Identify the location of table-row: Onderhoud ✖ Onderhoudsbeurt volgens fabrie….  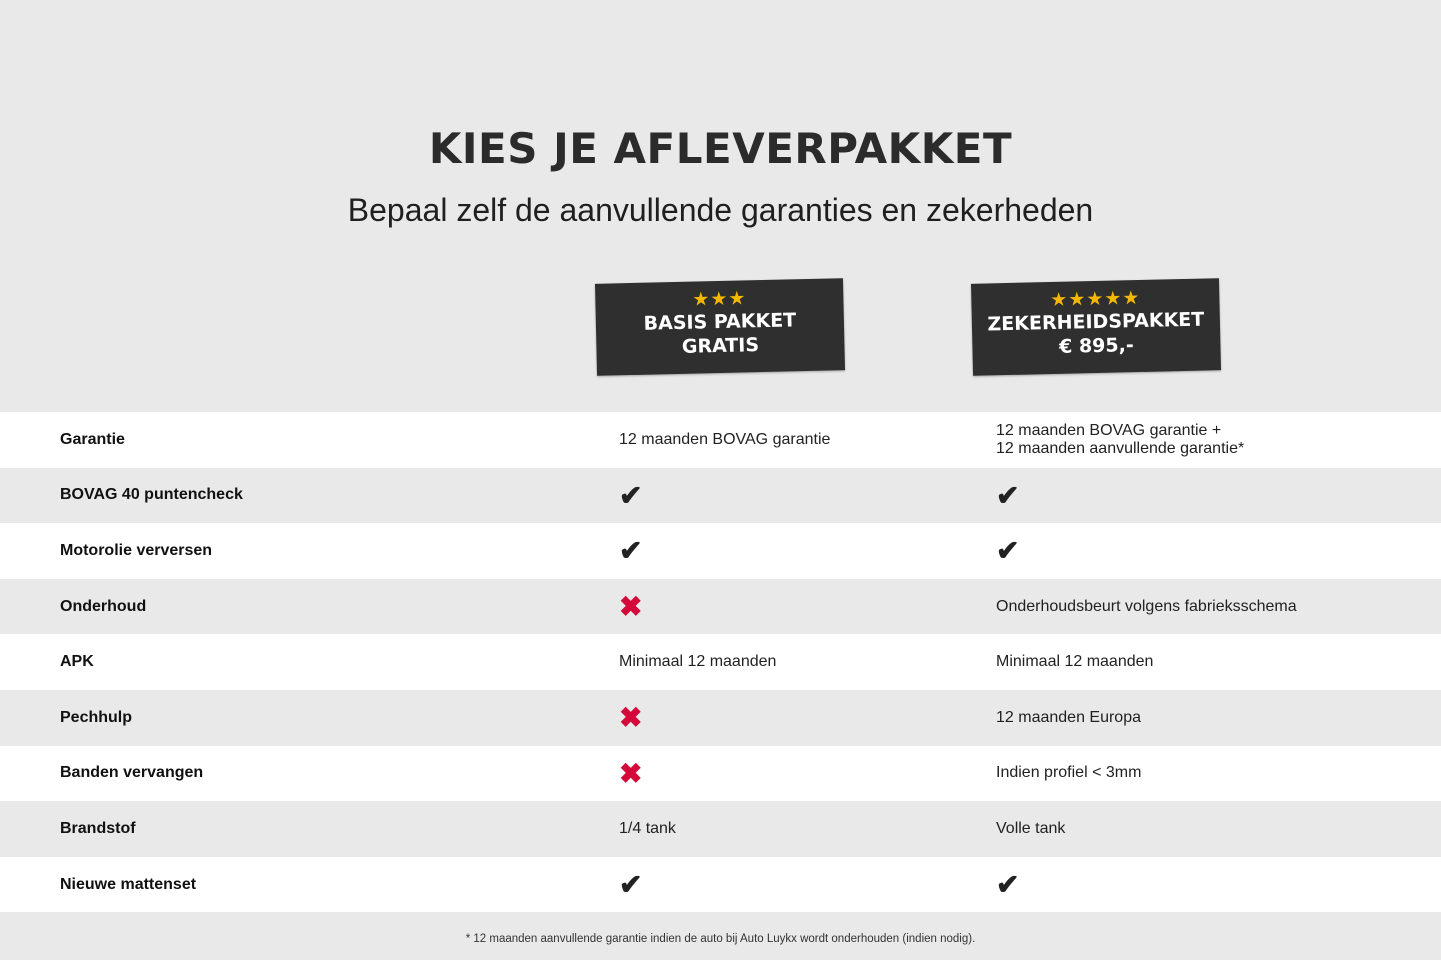
(720, 606).